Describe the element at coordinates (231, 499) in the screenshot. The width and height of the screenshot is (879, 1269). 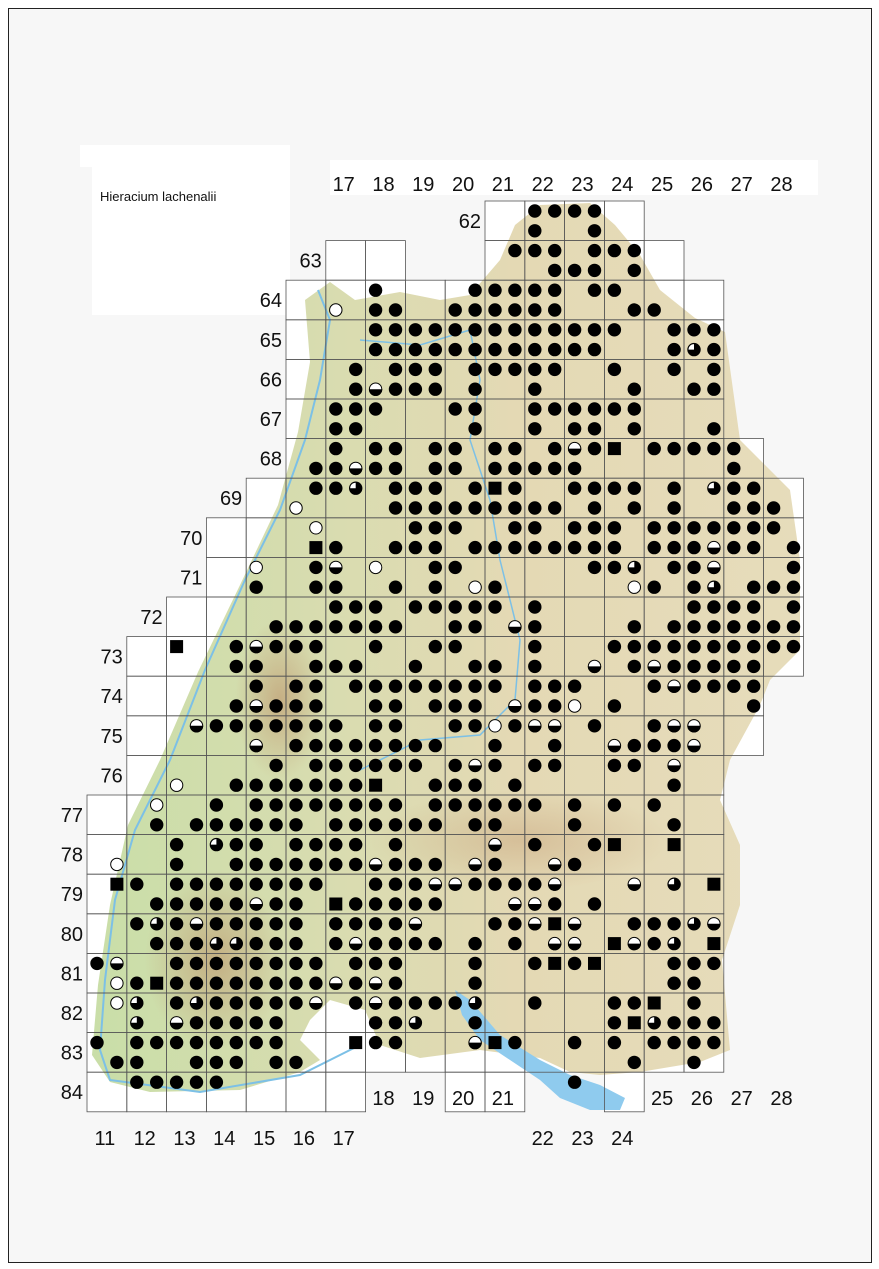
I see `row-label: 69` at that location.